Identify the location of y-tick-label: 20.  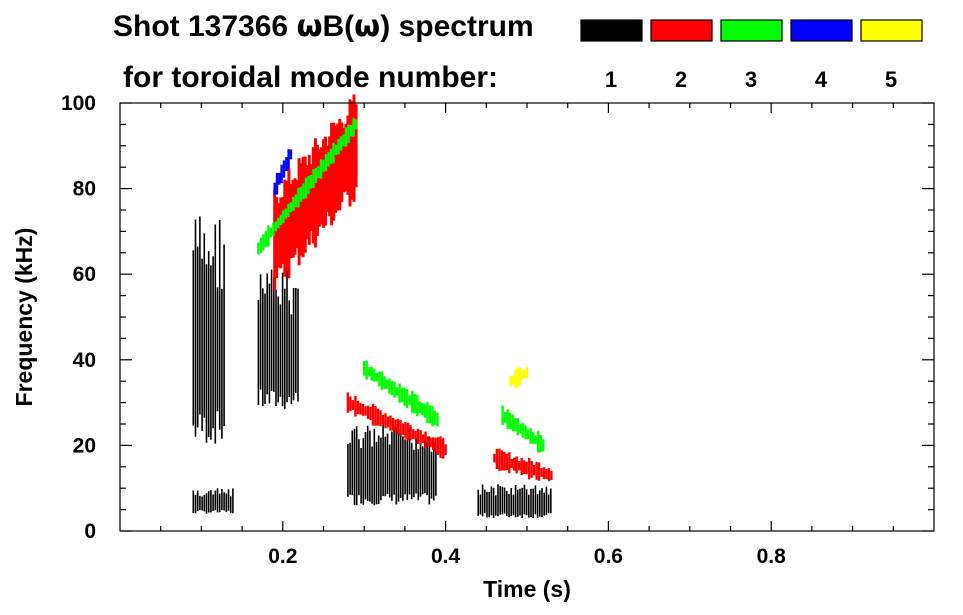
(84, 445).